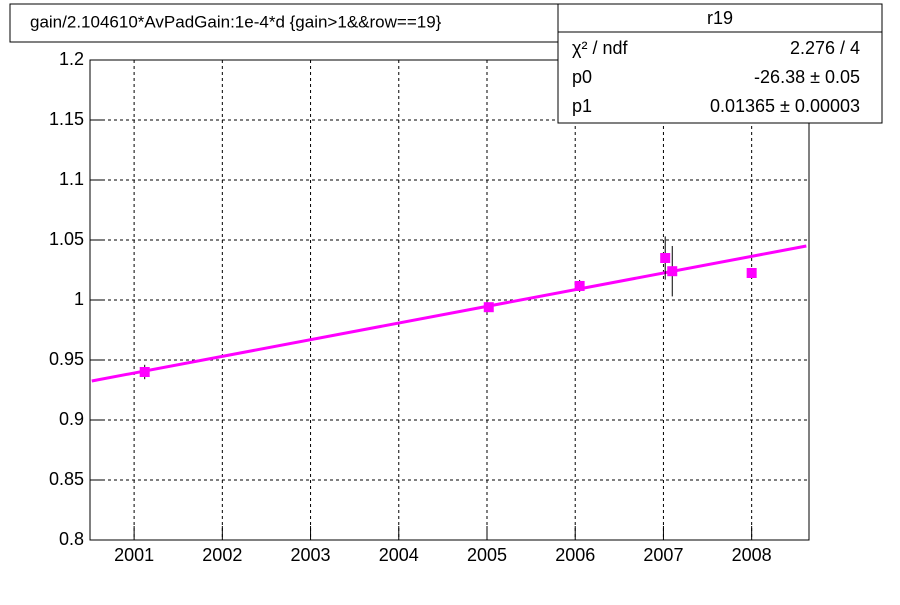  Describe the element at coordinates (66, 479) in the screenshot. I see `y-tick-label: 0.85` at that location.